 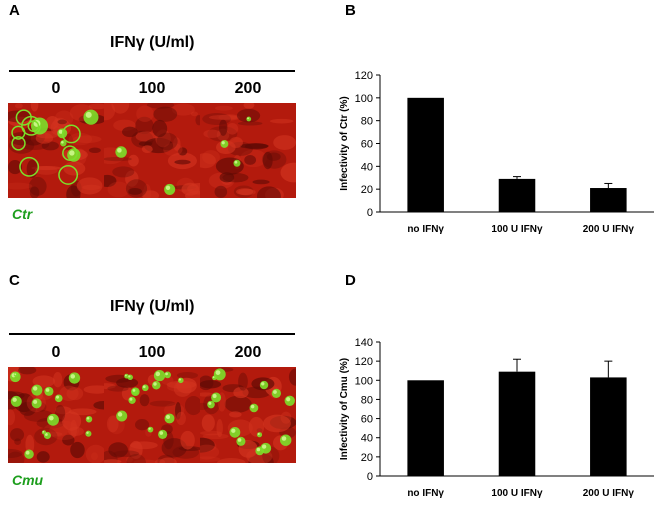 What do you see at coordinates (14, 280) in the screenshot?
I see `panel-label-c: C` at bounding box center [14, 280].